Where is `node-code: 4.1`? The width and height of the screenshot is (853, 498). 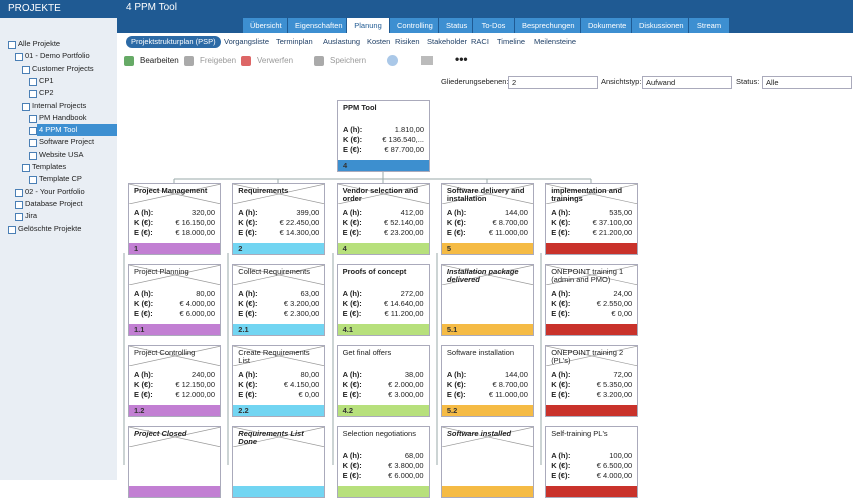 node-code: 4.1 is located at coordinates (383, 329).